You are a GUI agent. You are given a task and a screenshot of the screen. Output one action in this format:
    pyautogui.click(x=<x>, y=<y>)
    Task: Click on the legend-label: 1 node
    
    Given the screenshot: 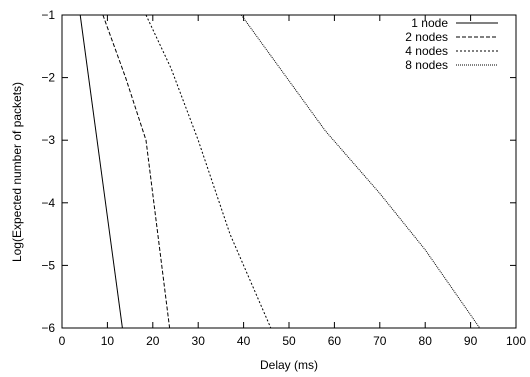 What is the action you would take?
    pyautogui.click(x=429, y=23)
    